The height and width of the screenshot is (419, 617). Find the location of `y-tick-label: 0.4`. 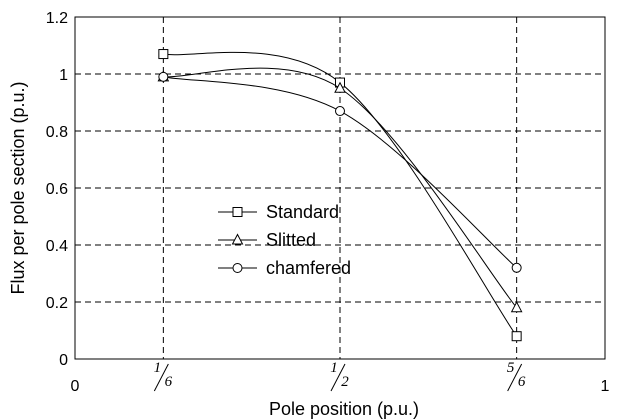

y-tick-label: 0.4 is located at coordinates (57, 246).